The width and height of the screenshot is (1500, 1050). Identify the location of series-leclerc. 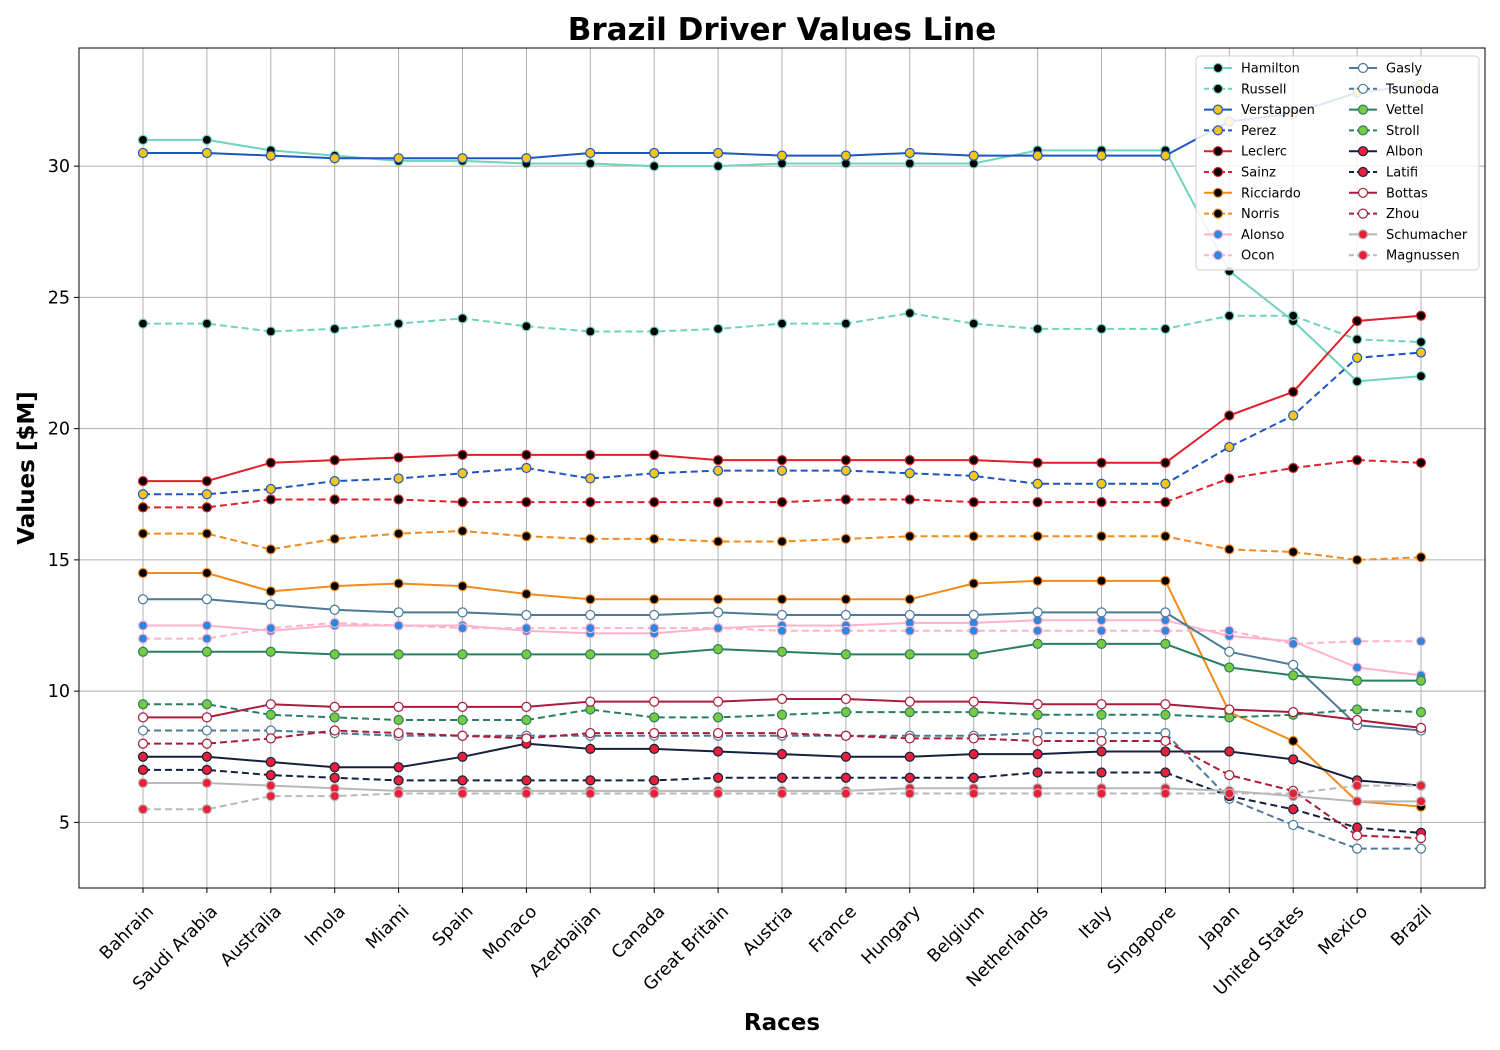
(782, 398).